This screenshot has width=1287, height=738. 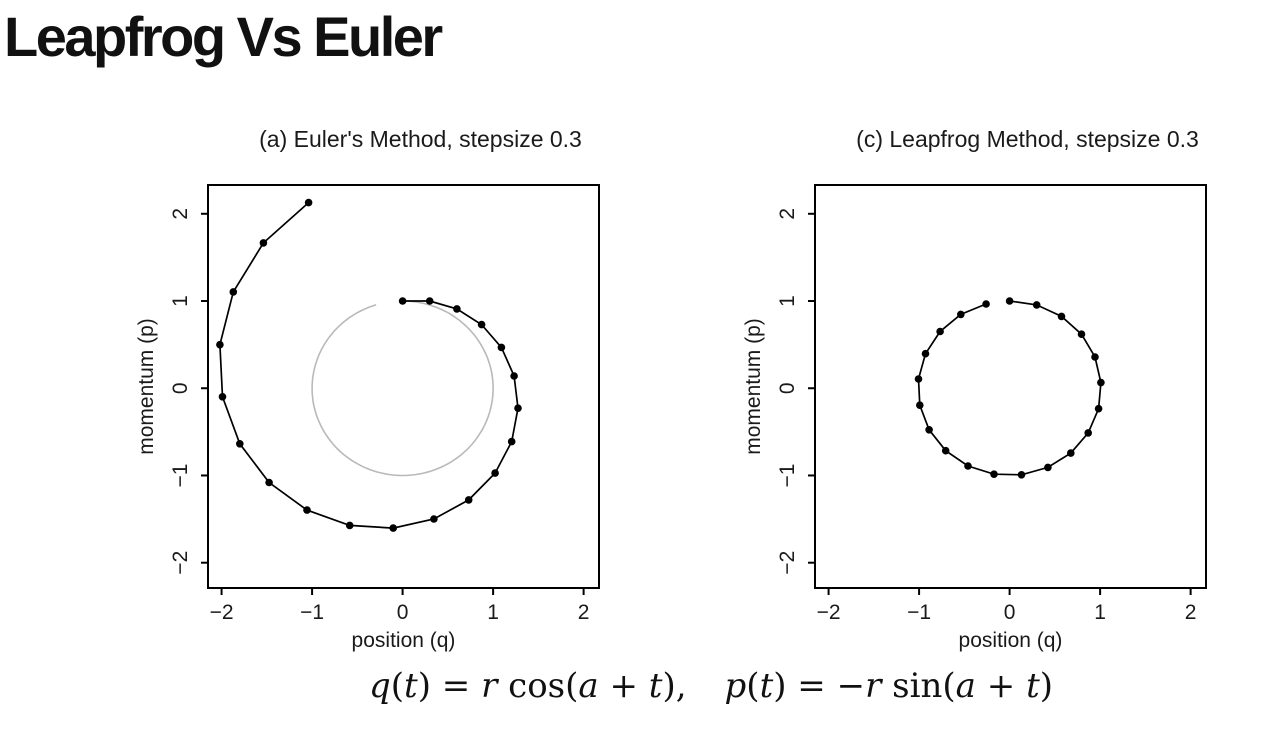 I want to click on equation-segment: p, so click(x=735, y=686).